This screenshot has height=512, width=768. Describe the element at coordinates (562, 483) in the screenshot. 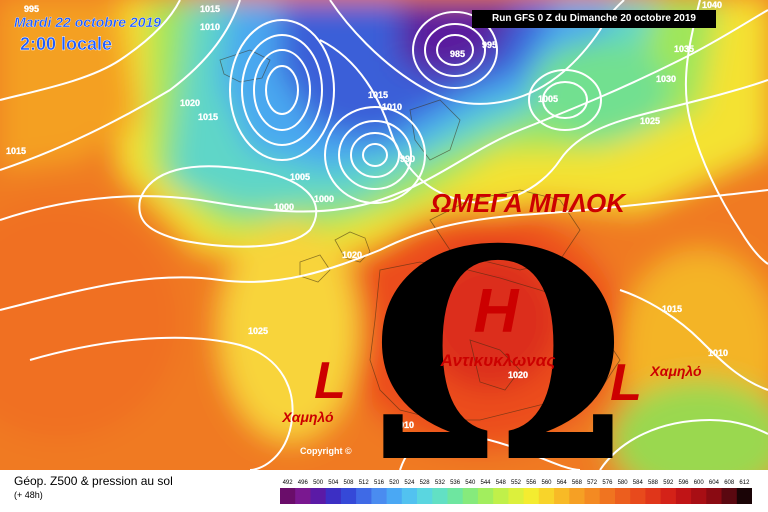

I see `scale-tick-label: 564` at that location.